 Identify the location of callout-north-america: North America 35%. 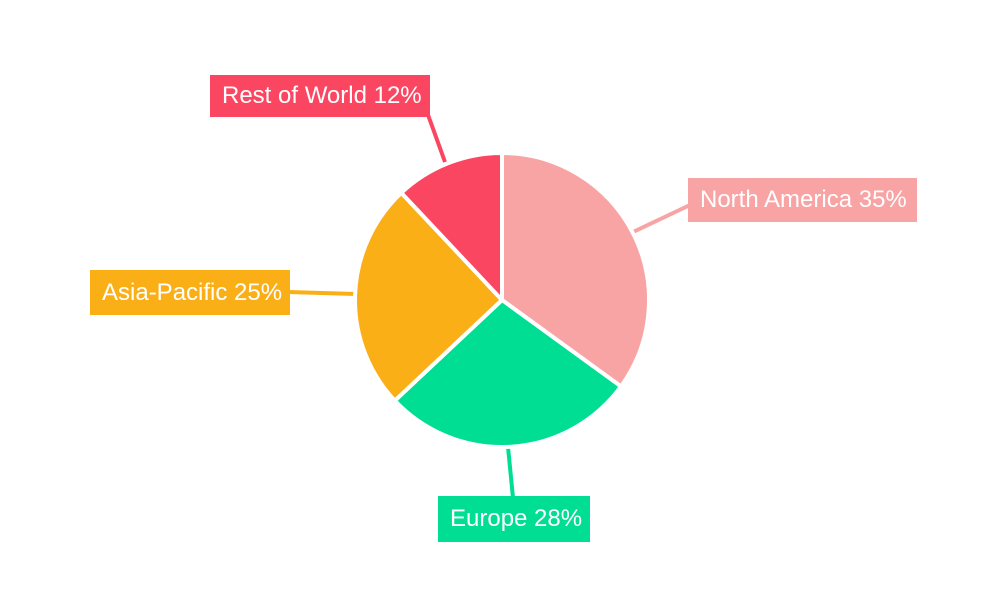
(802, 200).